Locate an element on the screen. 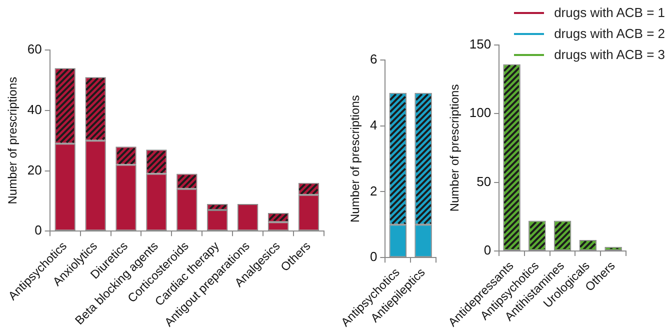 This screenshot has width=669, height=333. y-tick-label: 20 is located at coordinates (34, 170).